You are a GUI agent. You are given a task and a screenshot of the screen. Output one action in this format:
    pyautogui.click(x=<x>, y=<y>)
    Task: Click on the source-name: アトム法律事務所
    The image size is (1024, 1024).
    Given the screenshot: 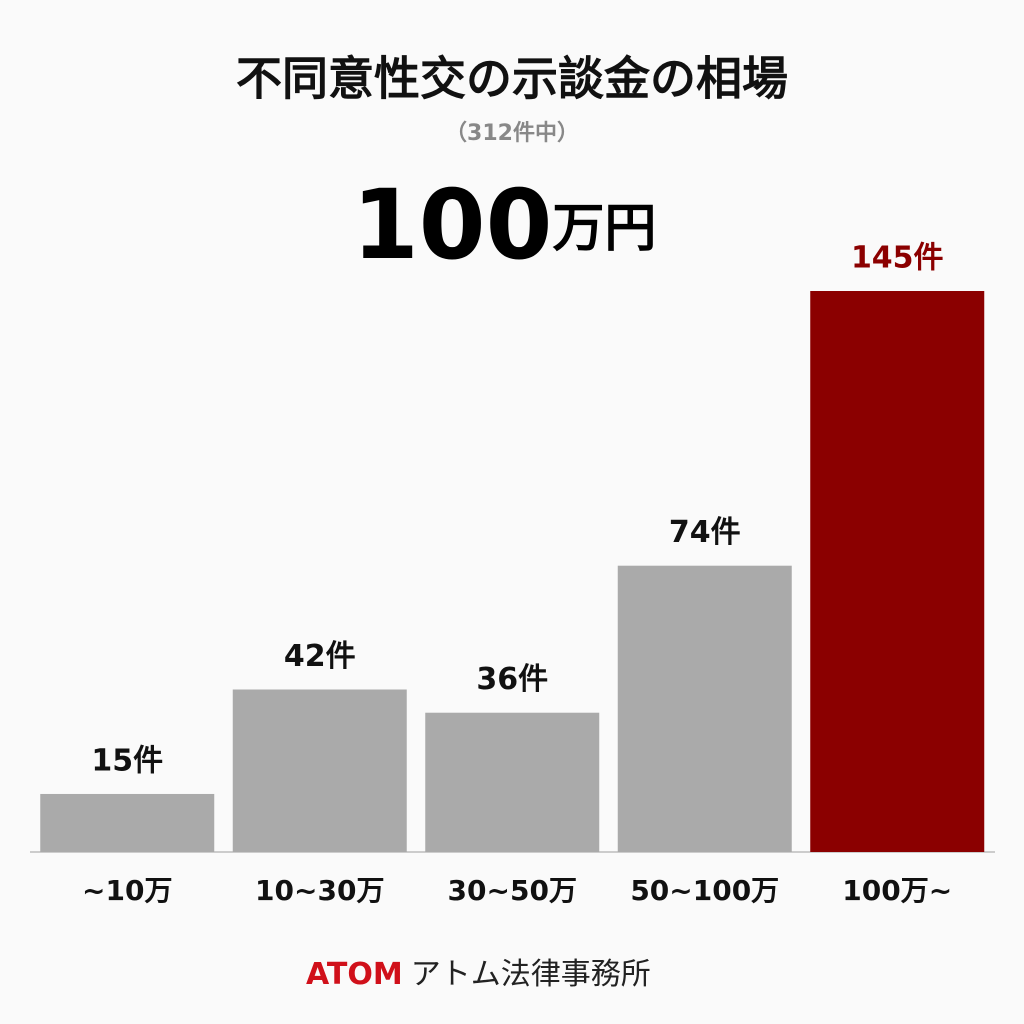 What is the action you would take?
    pyautogui.click(x=531, y=974)
    